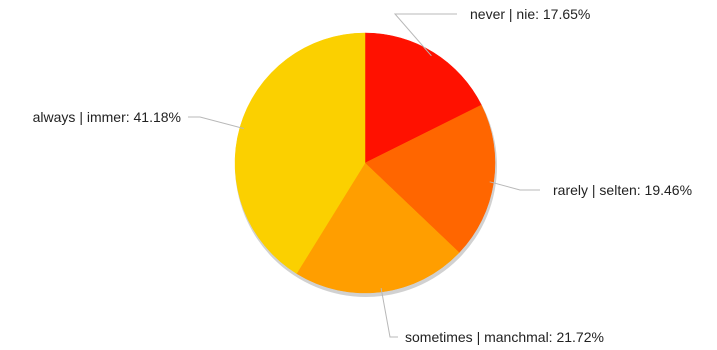 Image resolution: width=717 pixels, height=350 pixels. Describe the element at coordinates (504, 337) in the screenshot. I see `slice-label-3: sometimes | manchmal: 21.72%` at that location.